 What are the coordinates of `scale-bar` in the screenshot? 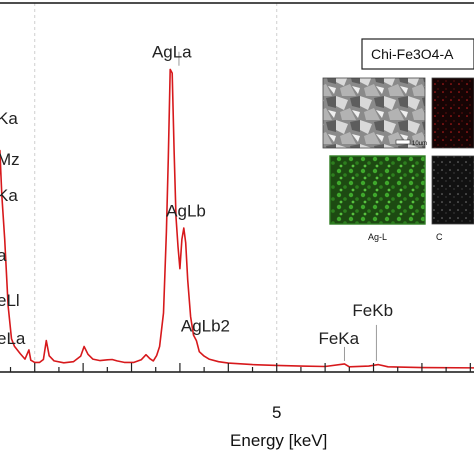 It's located at (403, 142).